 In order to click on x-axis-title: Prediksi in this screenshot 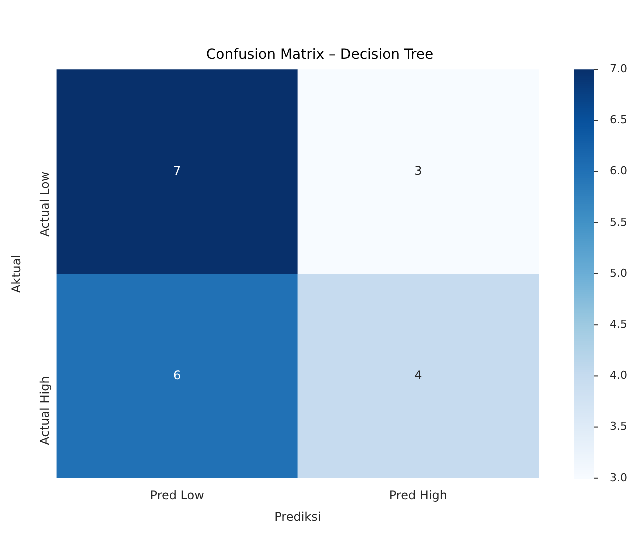, I will do `click(298, 517)`.